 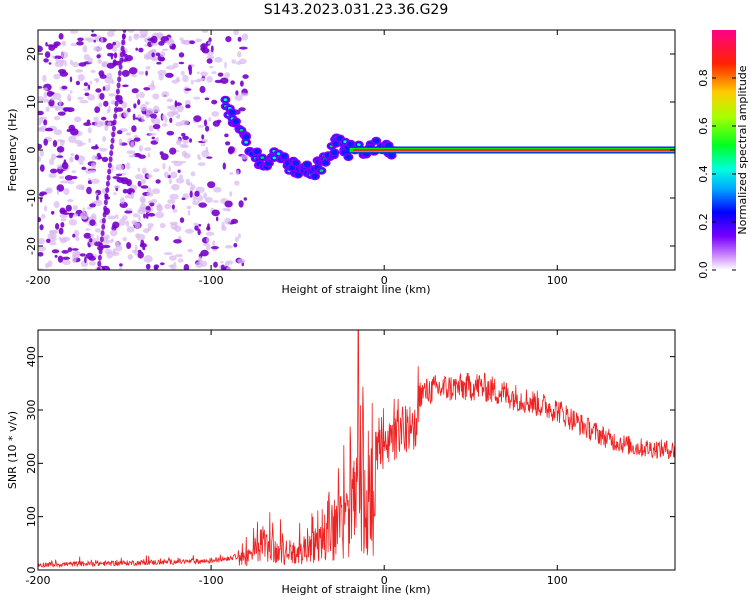 I want to click on colorbar-ticks: 0.0 0.2 0.4 0.6 0.8, so click(x=716, y=174).